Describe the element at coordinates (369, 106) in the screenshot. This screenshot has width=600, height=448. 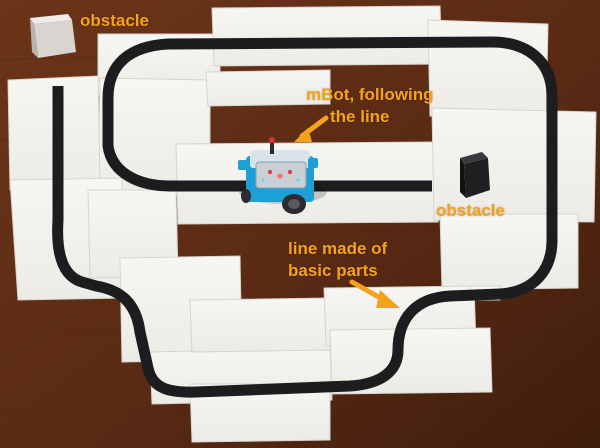
I see `mbot-label: mBot, following the line` at that location.